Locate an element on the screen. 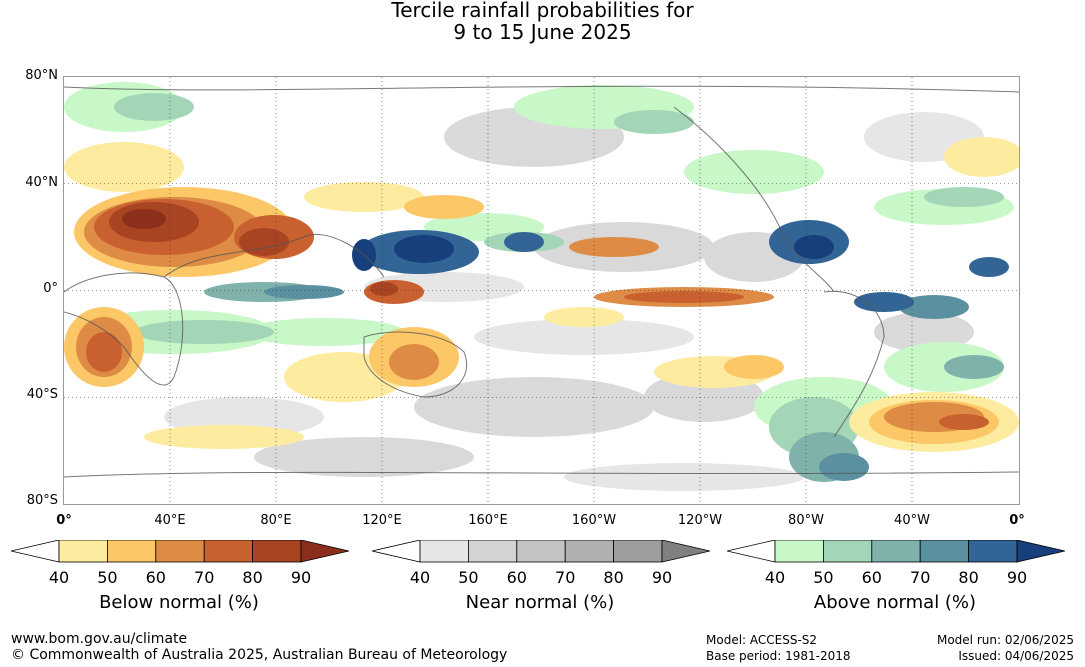 Image resolution: width=1085 pixels, height=667 pixels. lon-label-80w: 80°W is located at coordinates (806, 520).